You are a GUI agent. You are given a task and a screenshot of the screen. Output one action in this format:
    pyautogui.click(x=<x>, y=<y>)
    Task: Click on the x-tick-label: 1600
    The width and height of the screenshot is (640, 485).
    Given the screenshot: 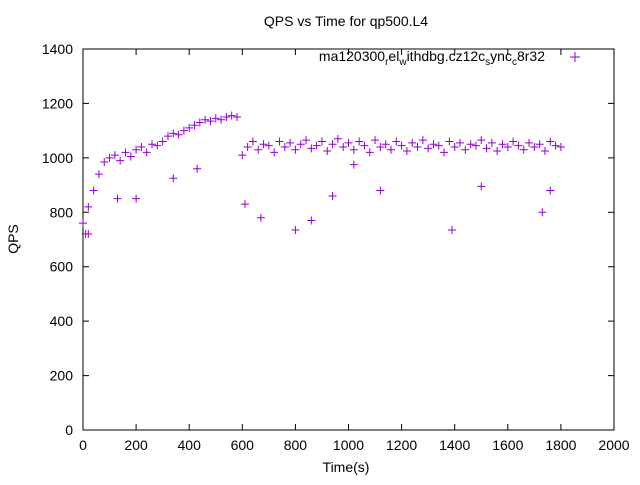 What is the action you would take?
    pyautogui.click(x=507, y=445)
    